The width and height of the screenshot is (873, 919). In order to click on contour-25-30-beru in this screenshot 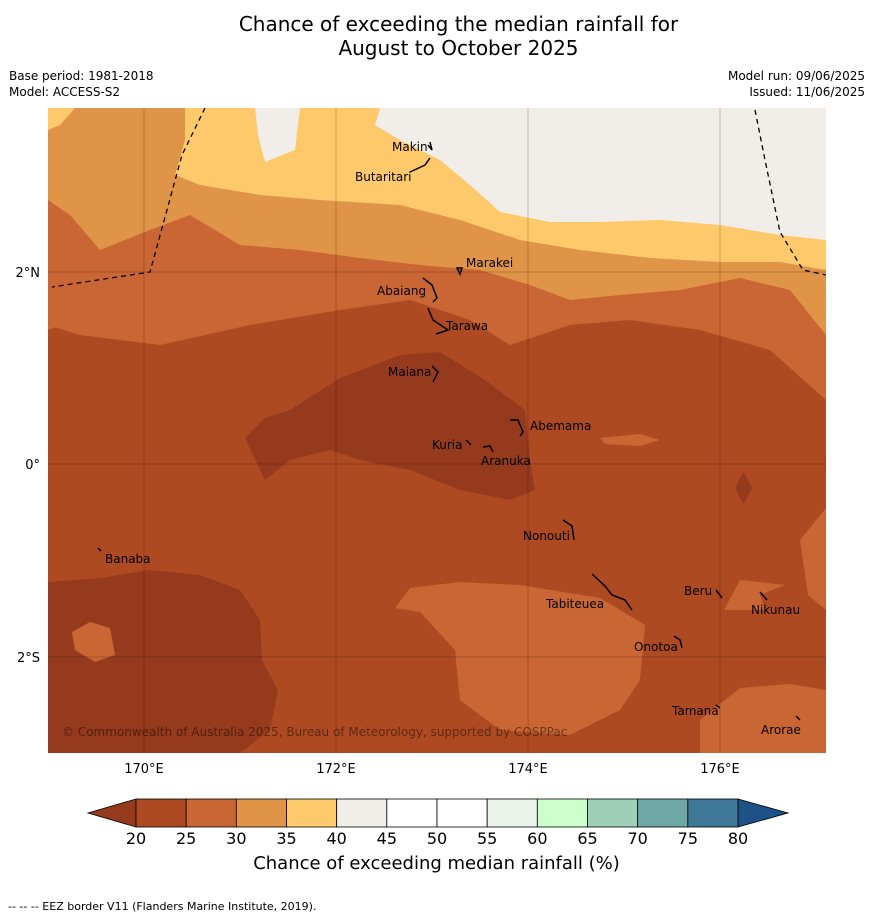, I will do `click(754, 595)`.